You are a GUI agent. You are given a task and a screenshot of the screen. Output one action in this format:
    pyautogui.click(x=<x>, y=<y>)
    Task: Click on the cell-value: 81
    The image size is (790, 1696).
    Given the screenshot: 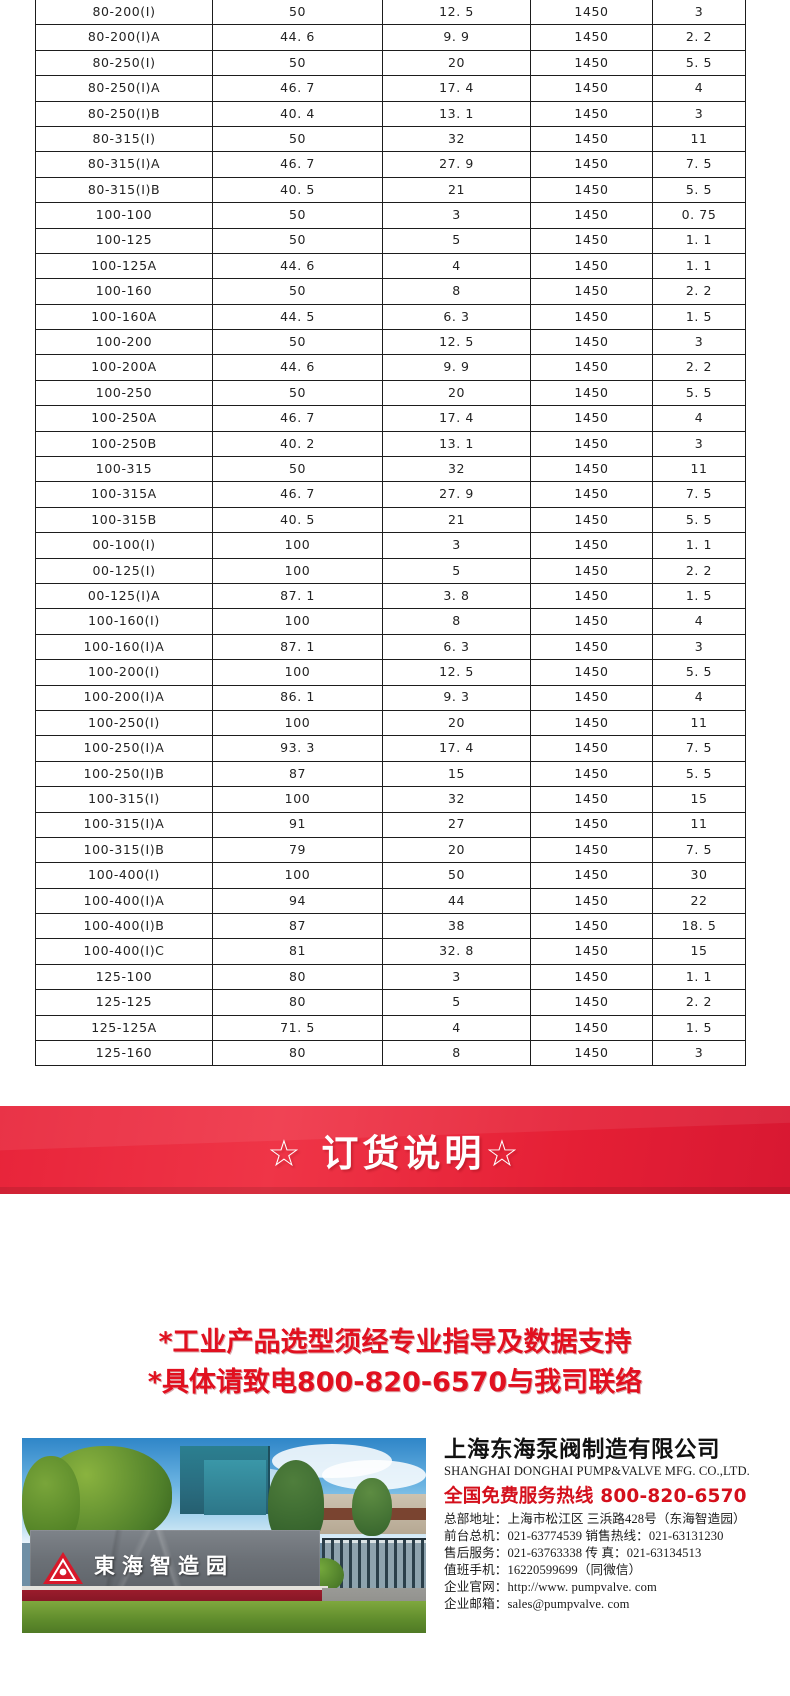 What is the action you would take?
    pyautogui.click(x=297, y=951)
    